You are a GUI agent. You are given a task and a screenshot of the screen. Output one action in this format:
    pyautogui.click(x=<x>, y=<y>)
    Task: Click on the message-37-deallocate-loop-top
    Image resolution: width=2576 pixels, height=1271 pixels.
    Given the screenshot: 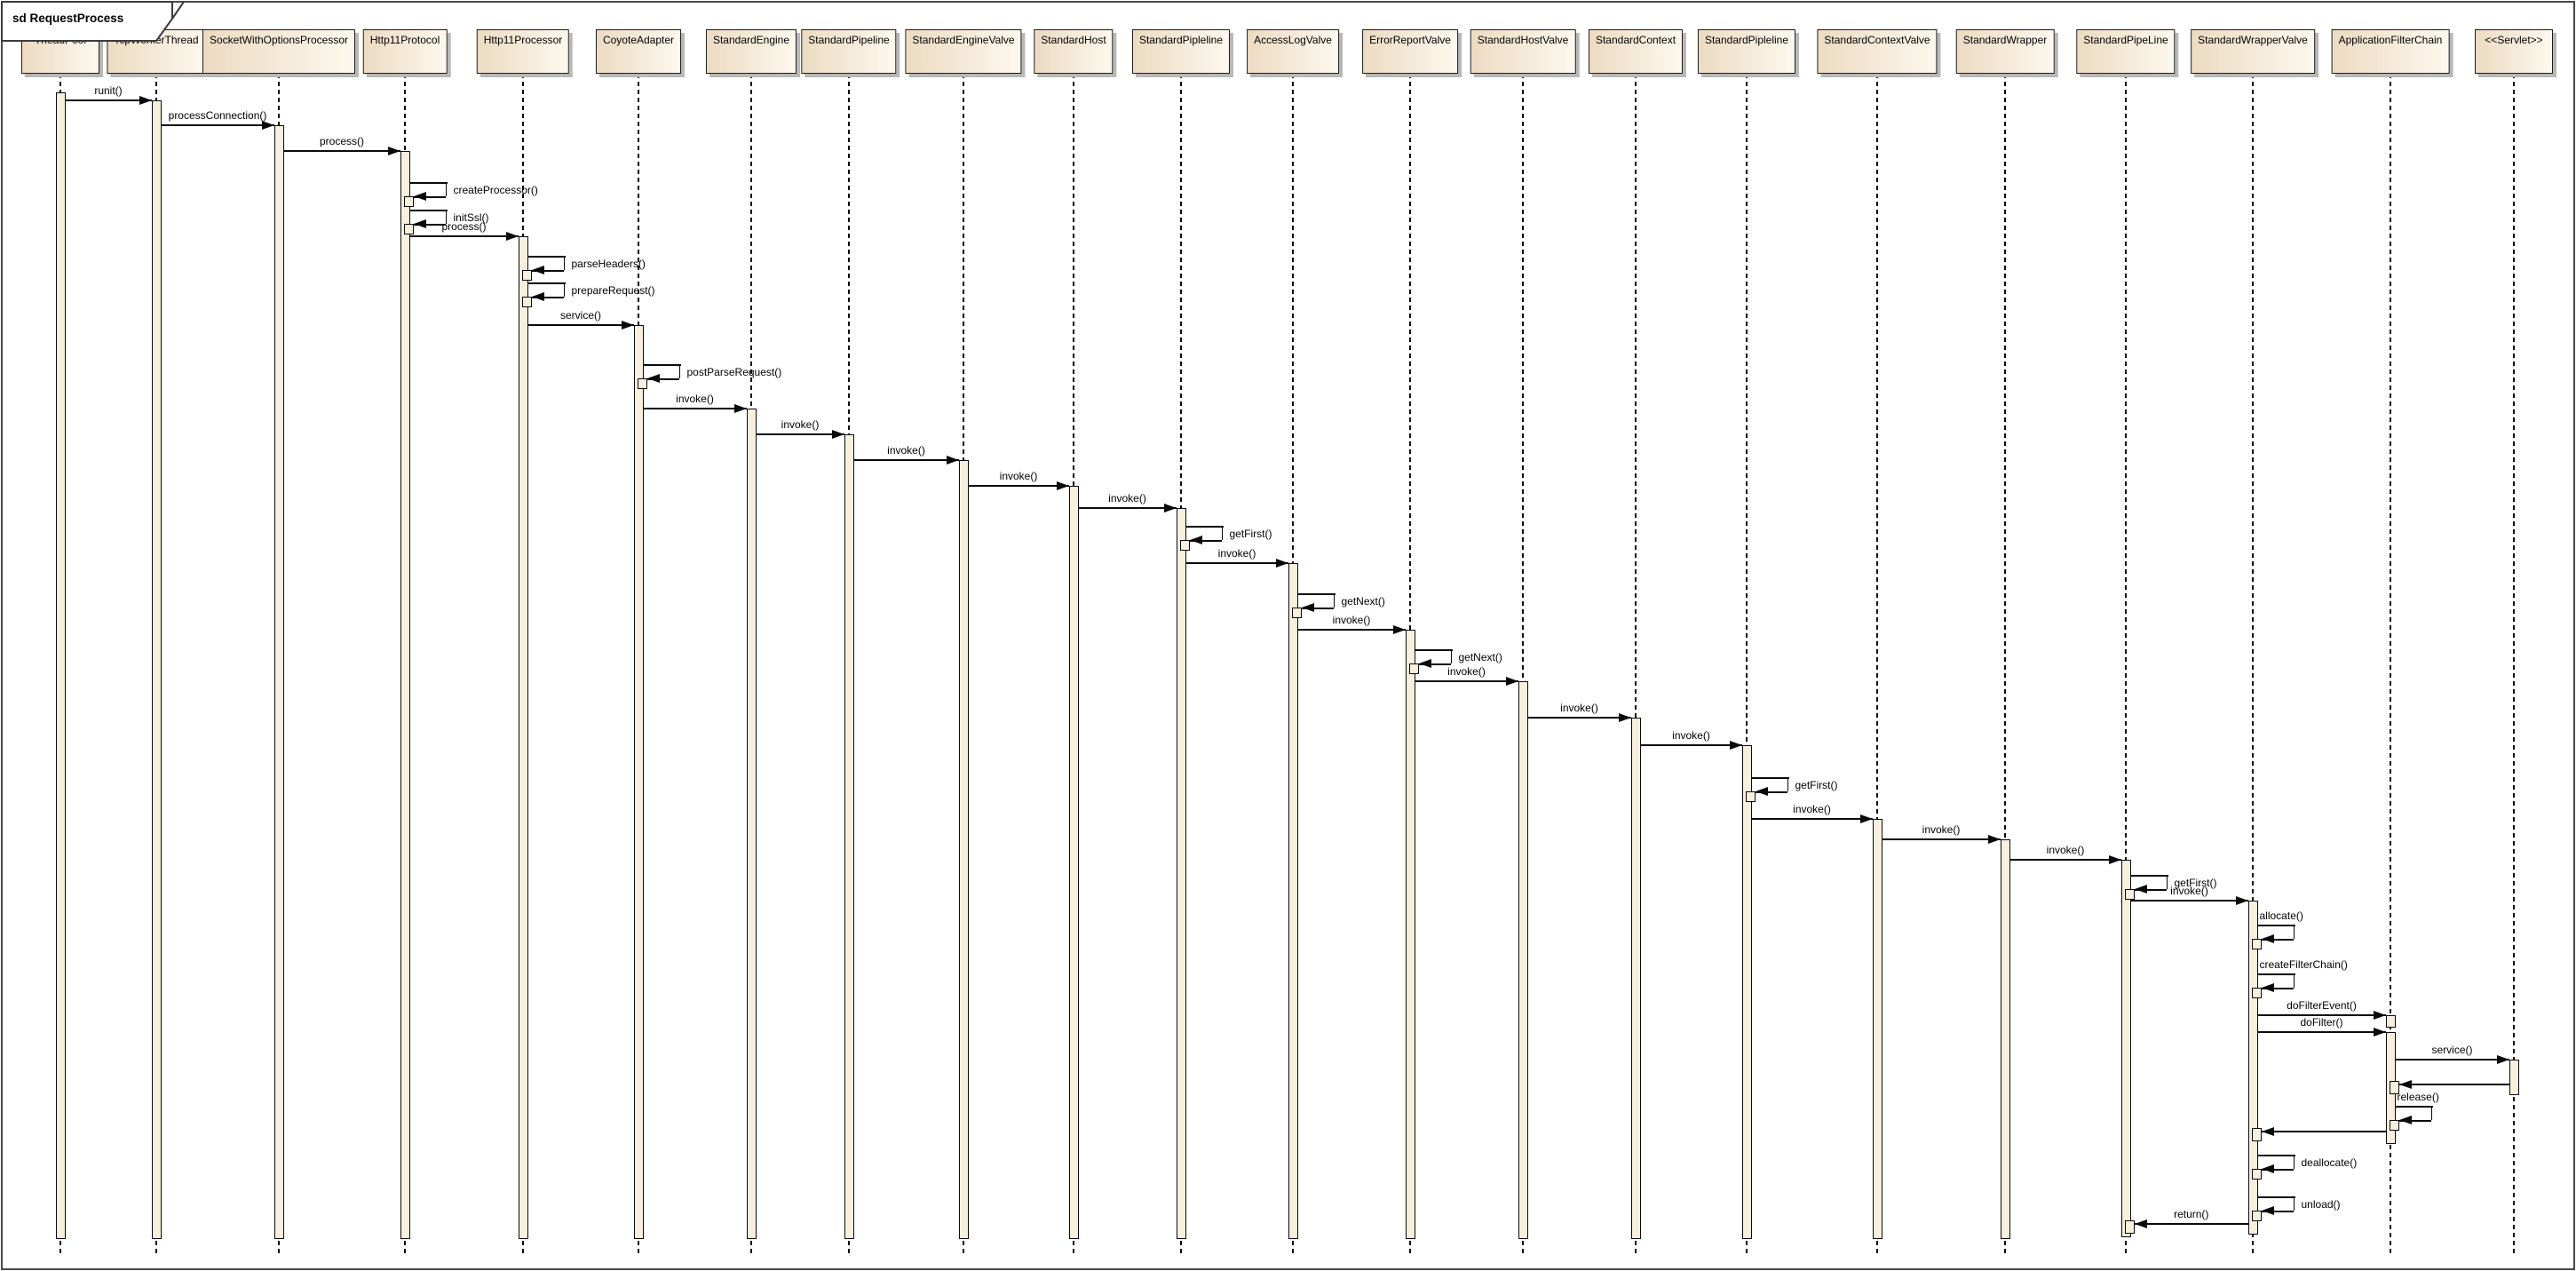 What is the action you would take?
    pyautogui.click(x=2276, y=1155)
    